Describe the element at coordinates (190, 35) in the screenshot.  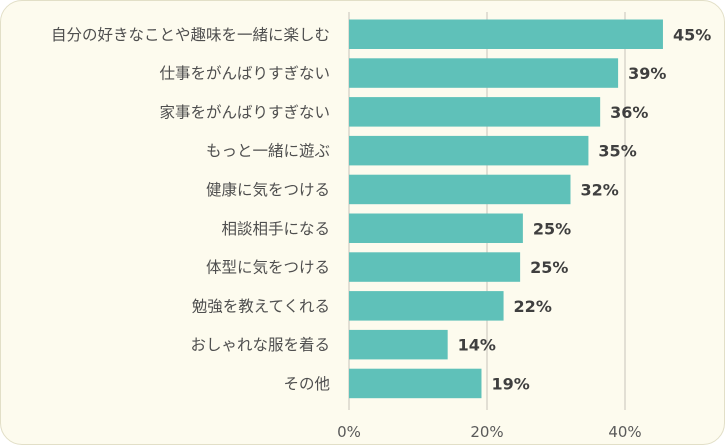
I see `category-label: 自分の好きなことや趣味を一緒に楽しむ` at that location.